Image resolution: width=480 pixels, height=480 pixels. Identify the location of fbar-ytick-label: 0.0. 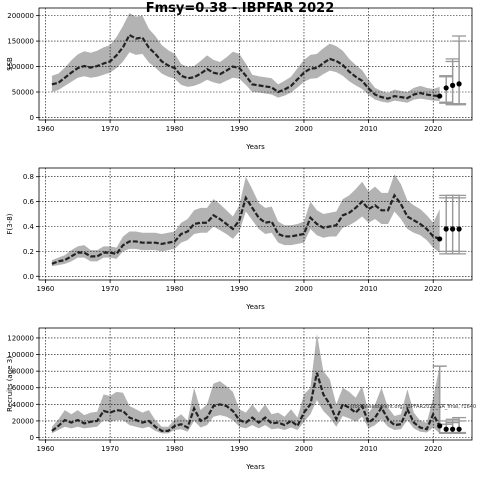
(28, 277).